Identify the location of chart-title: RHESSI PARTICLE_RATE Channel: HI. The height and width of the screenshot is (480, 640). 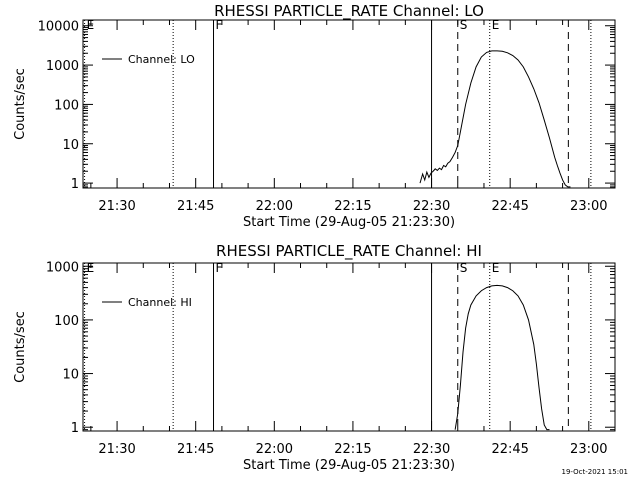
(349, 251).